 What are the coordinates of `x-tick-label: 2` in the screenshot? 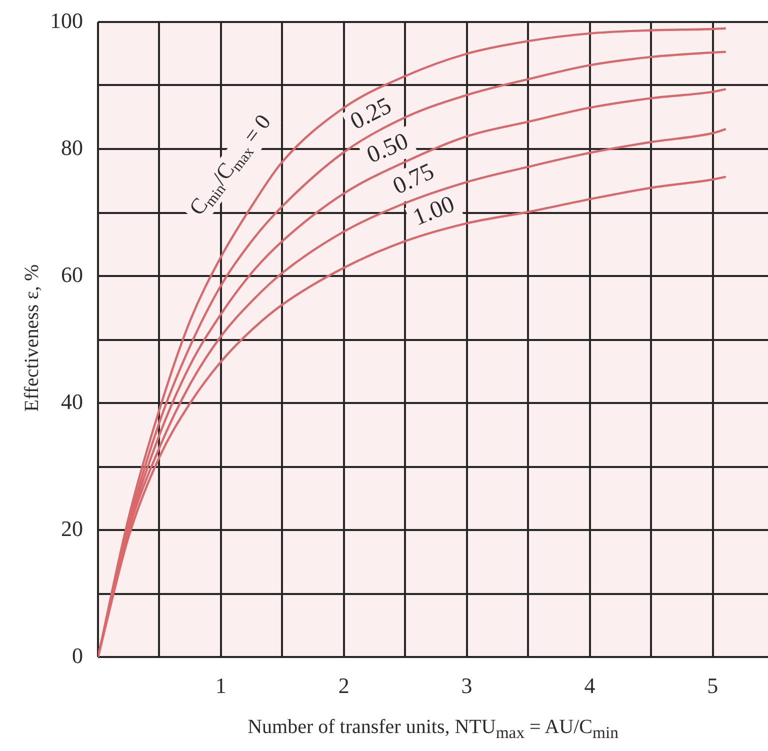 It's located at (344, 685).